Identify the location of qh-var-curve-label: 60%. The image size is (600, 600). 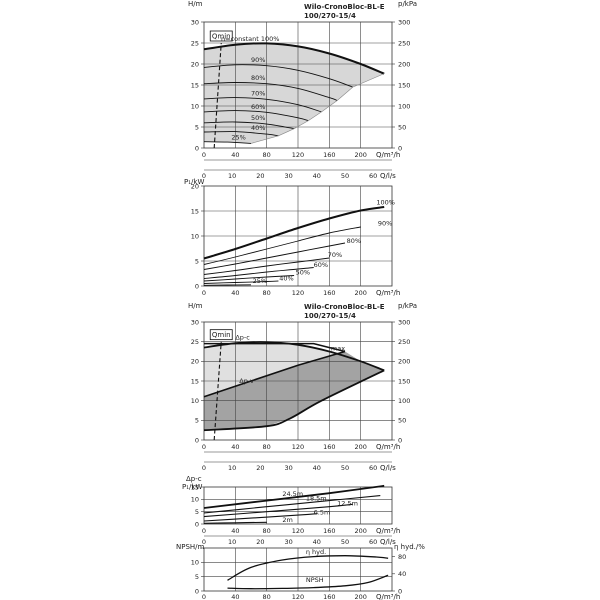
(258, 107).